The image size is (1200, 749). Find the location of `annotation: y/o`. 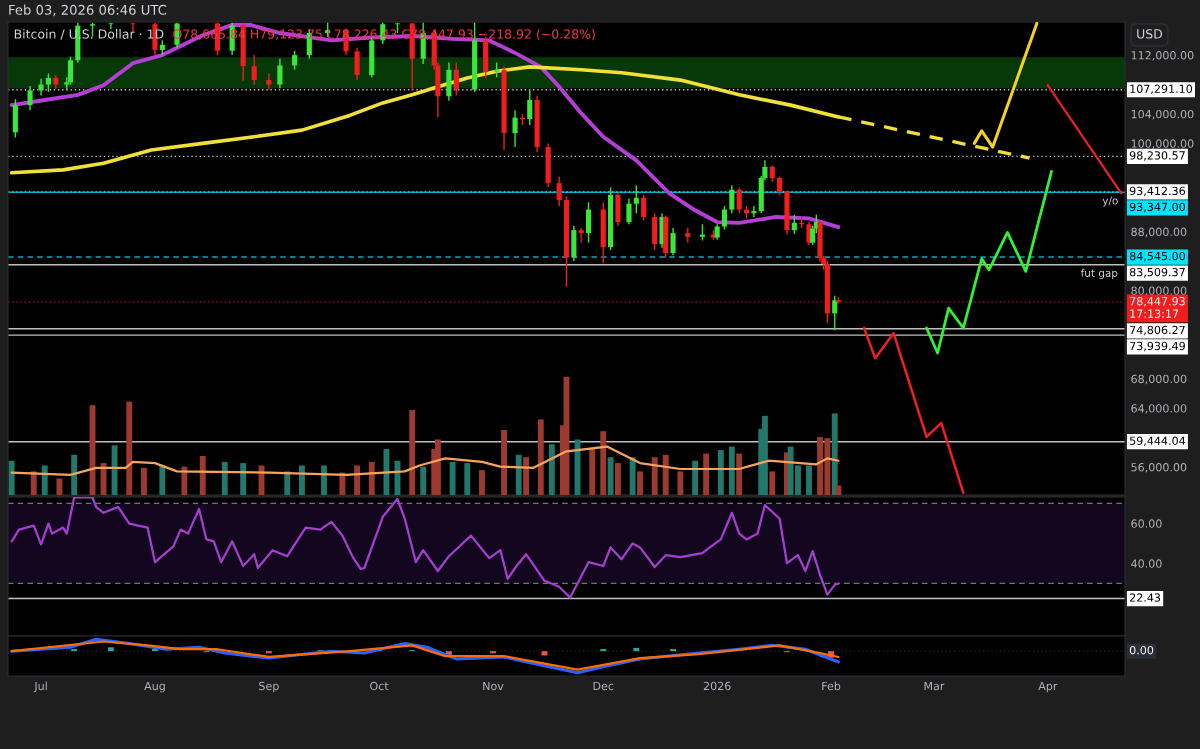

annotation: y/o is located at coordinates (1110, 201).